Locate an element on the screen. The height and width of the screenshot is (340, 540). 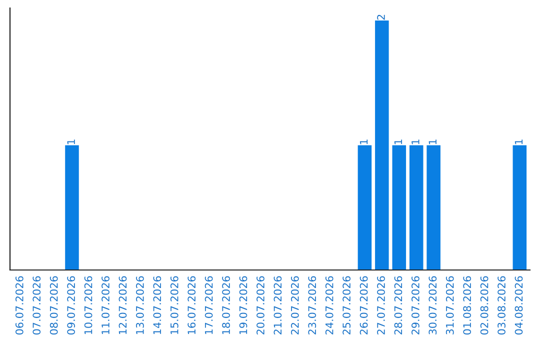
x-tick-label: 30.07.2026 is located at coordinates (432, 305).